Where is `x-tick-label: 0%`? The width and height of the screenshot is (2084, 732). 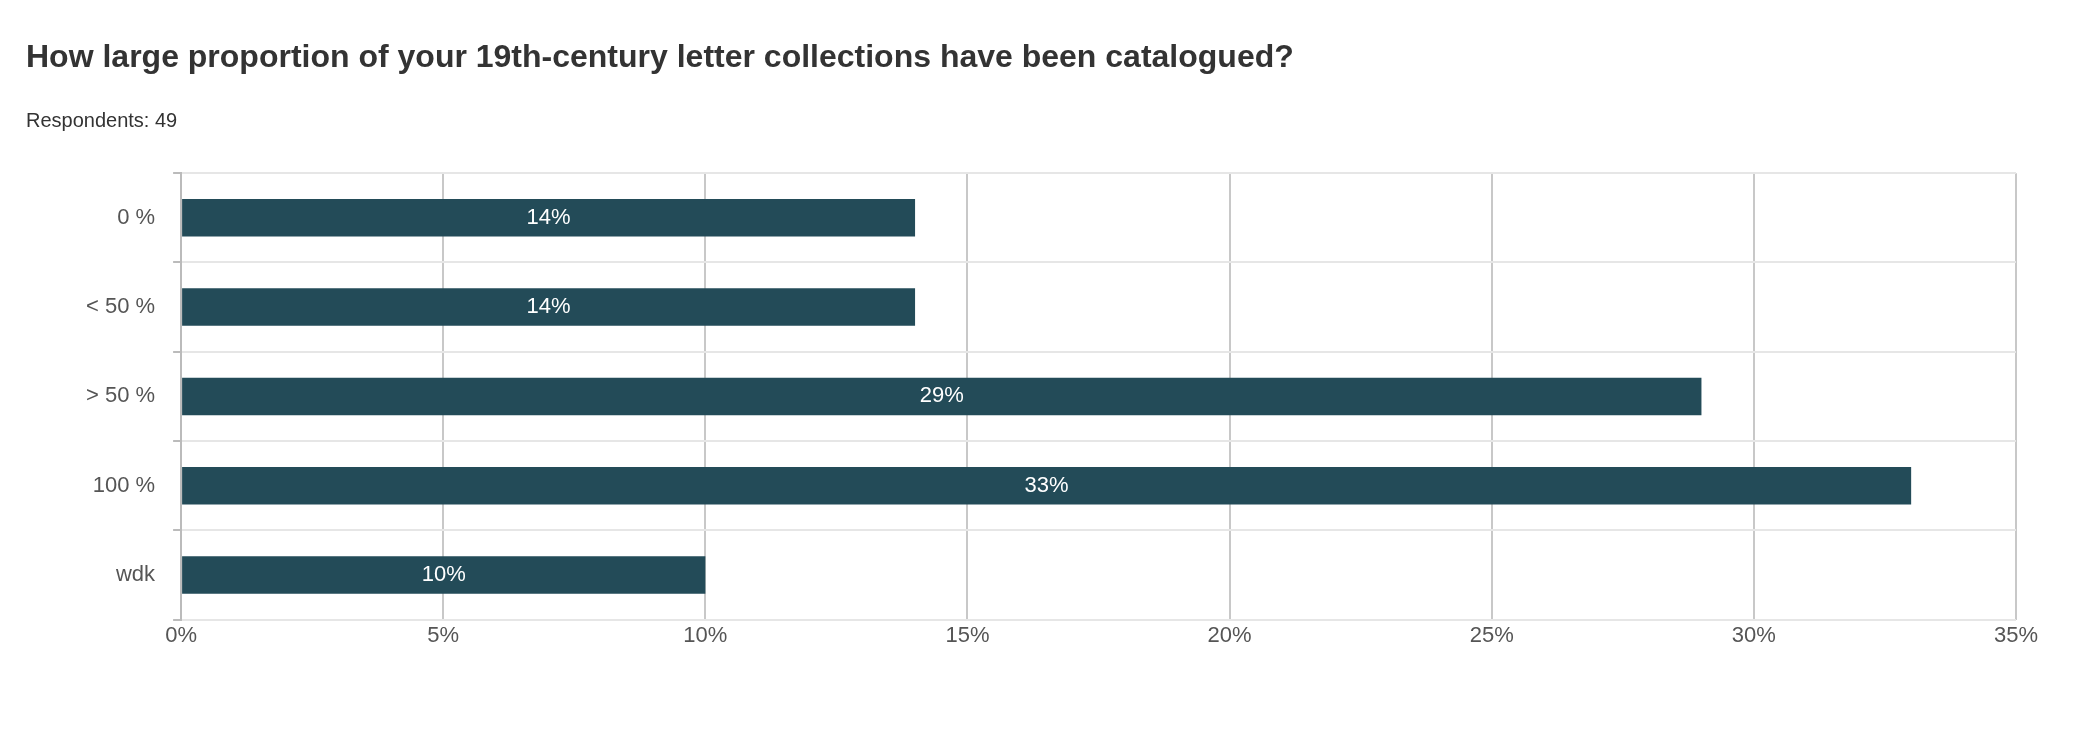
x-tick-label: 0% is located at coordinates (181, 634).